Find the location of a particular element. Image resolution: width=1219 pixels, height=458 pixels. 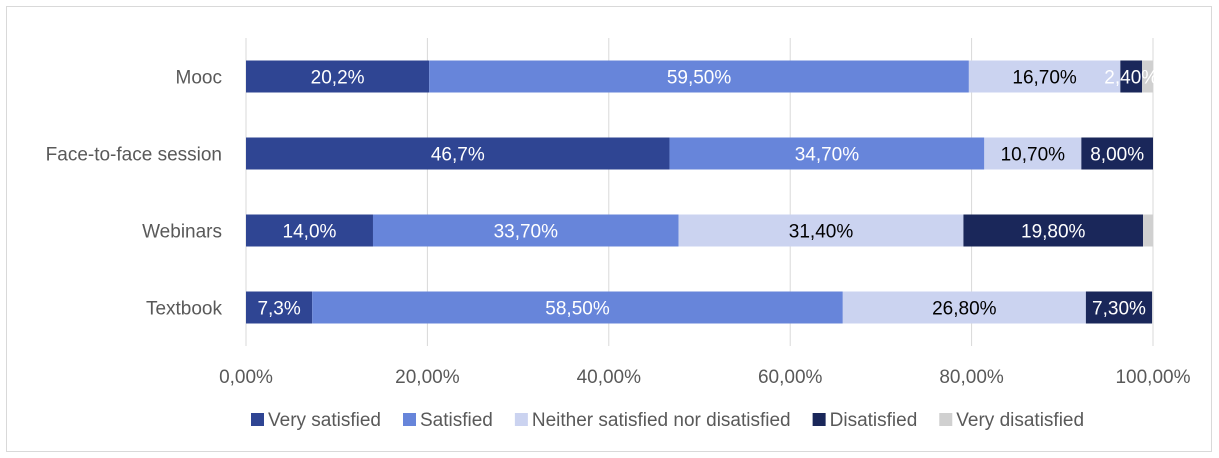

data-label: 59,50% is located at coordinates (699, 78).